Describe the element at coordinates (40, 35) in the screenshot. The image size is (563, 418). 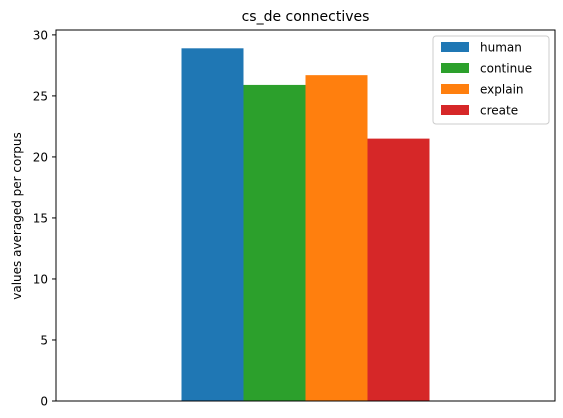
I see `y-tick-label: 30` at that location.